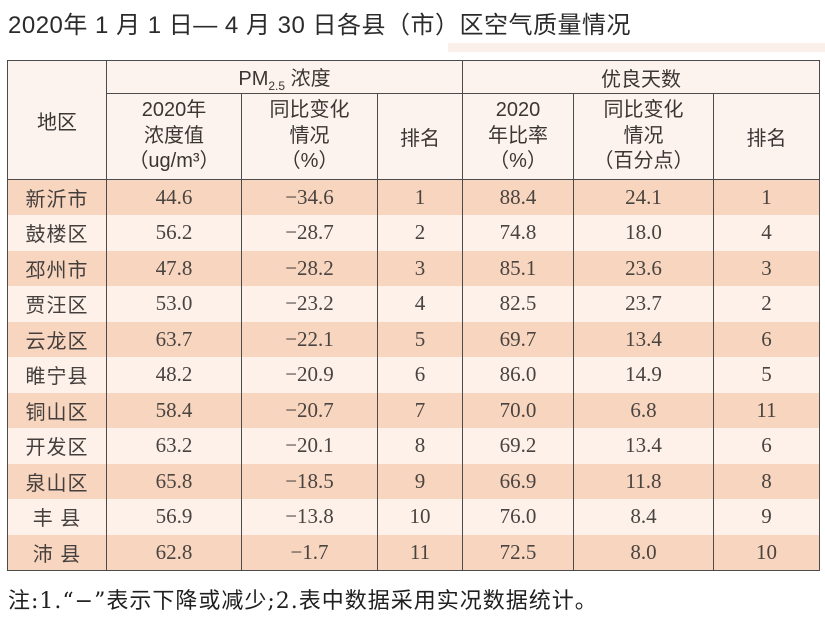  I want to click on good-rate-cell: 72.5, so click(518, 552).